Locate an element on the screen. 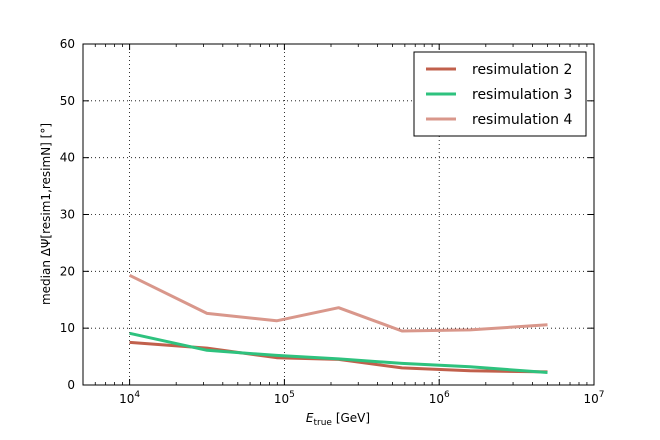 The image size is (660, 440). x-tick-label: 10⁵ is located at coordinates (284, 398).